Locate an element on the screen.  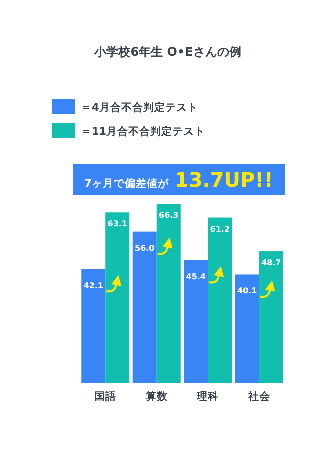
data-label: 61.2 is located at coordinates (220, 229).